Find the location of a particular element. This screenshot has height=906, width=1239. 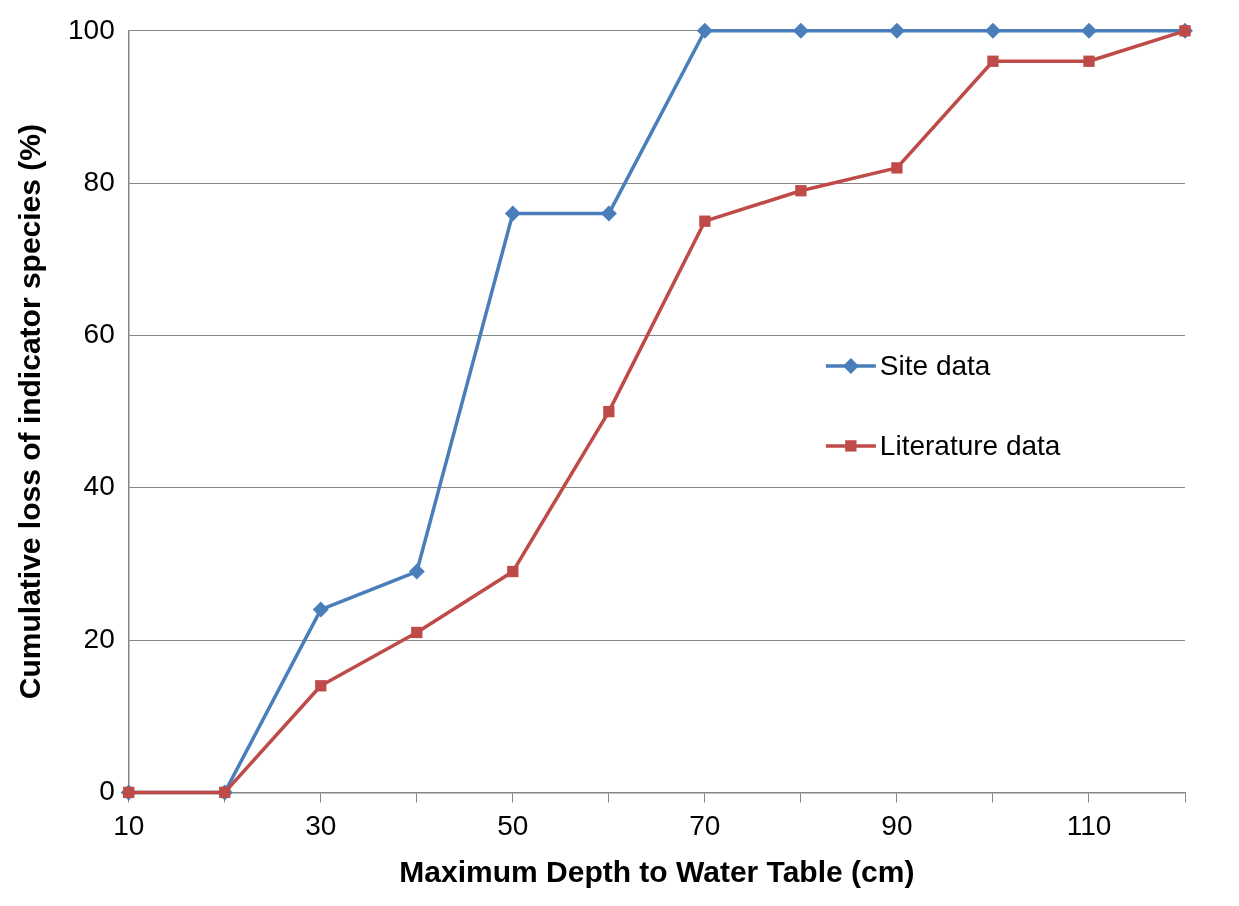

x-tick-label: 110 is located at coordinates (1089, 825).